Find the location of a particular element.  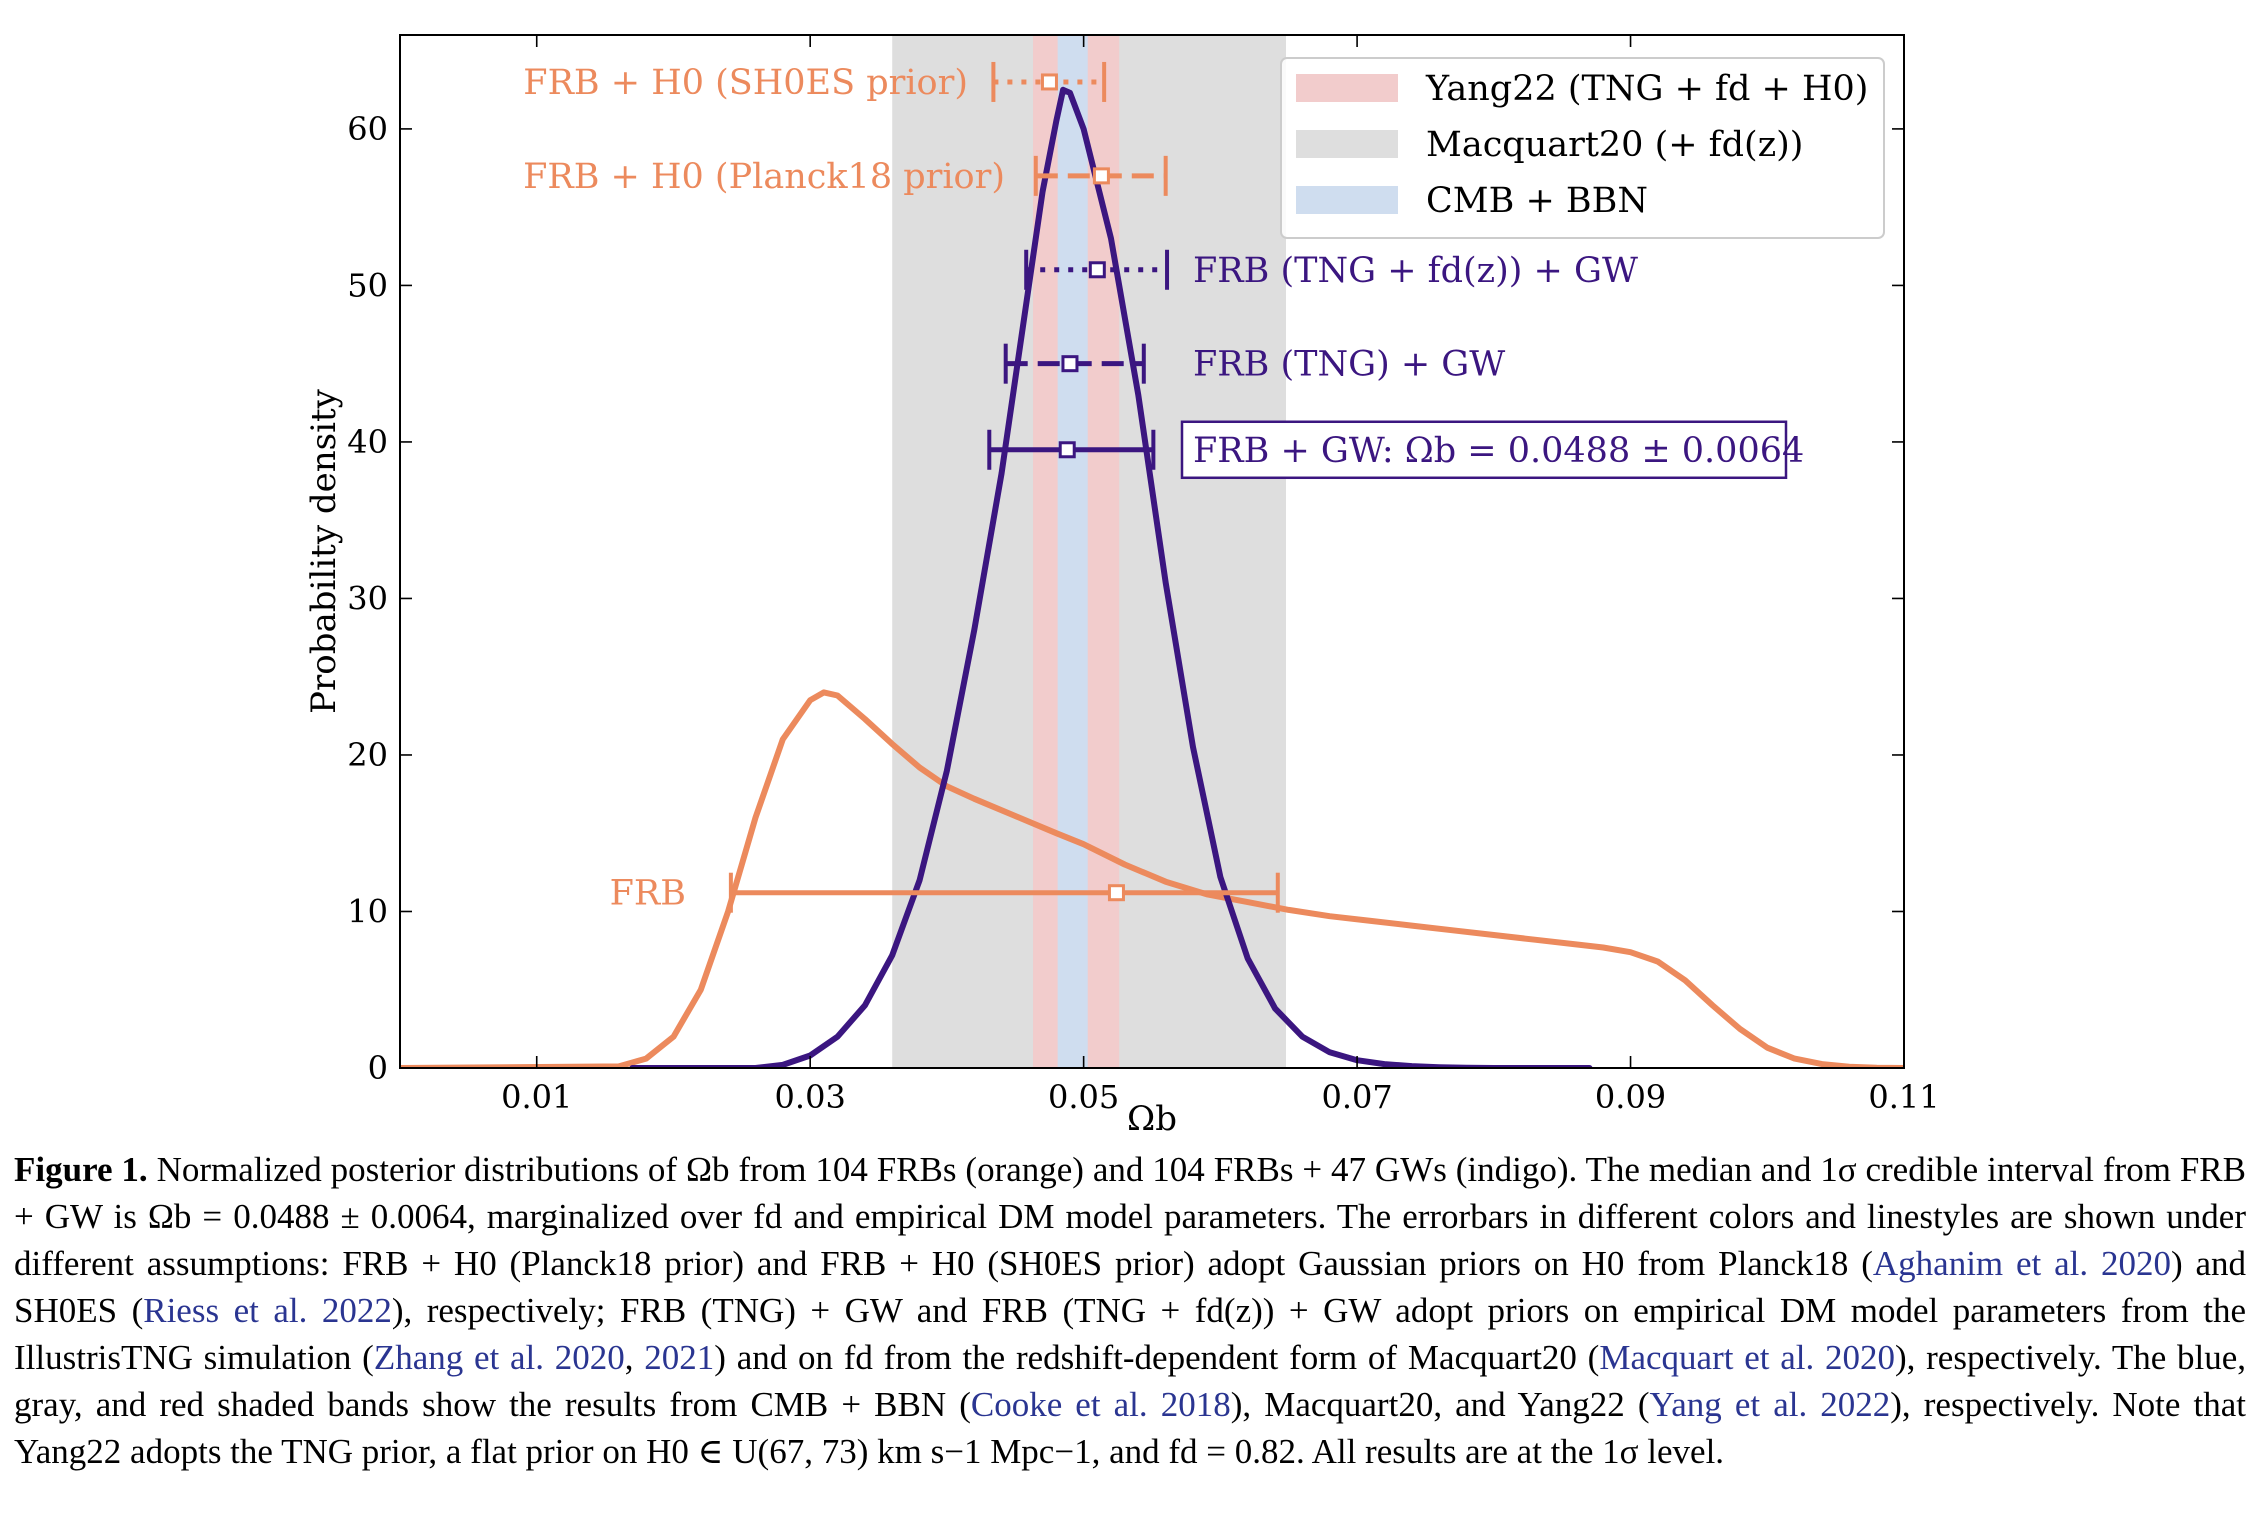

shaded-band is located at coordinates (1072, 551).